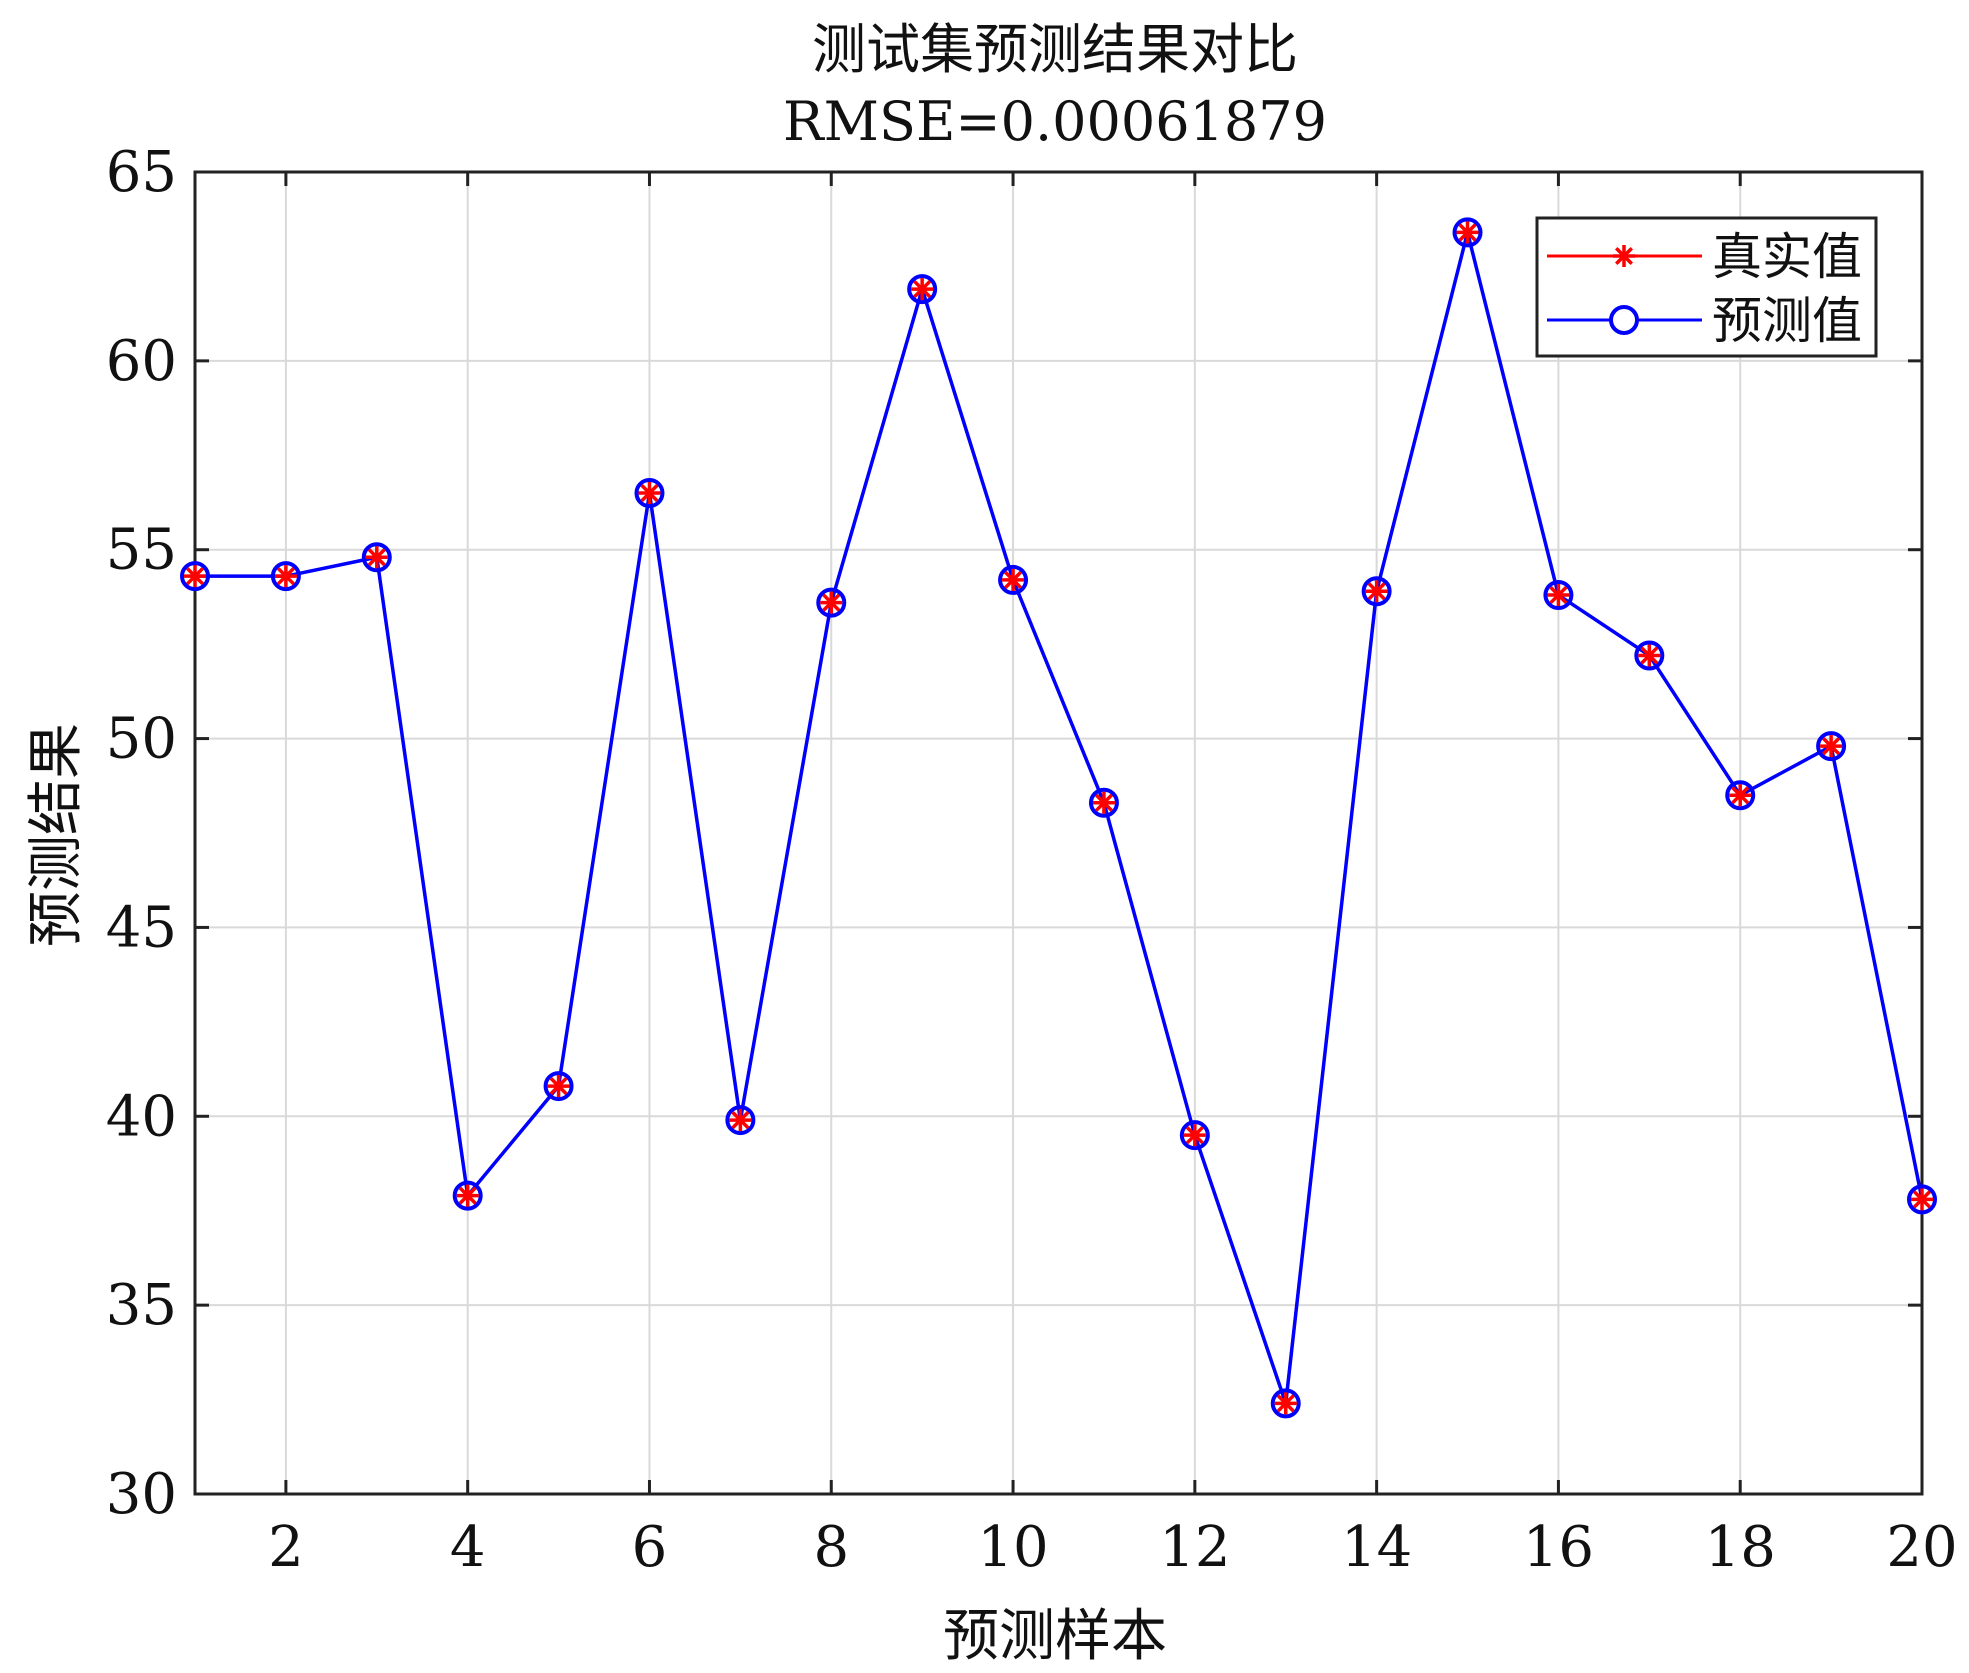  I want to click on y-tick-label: 60, so click(141, 361).